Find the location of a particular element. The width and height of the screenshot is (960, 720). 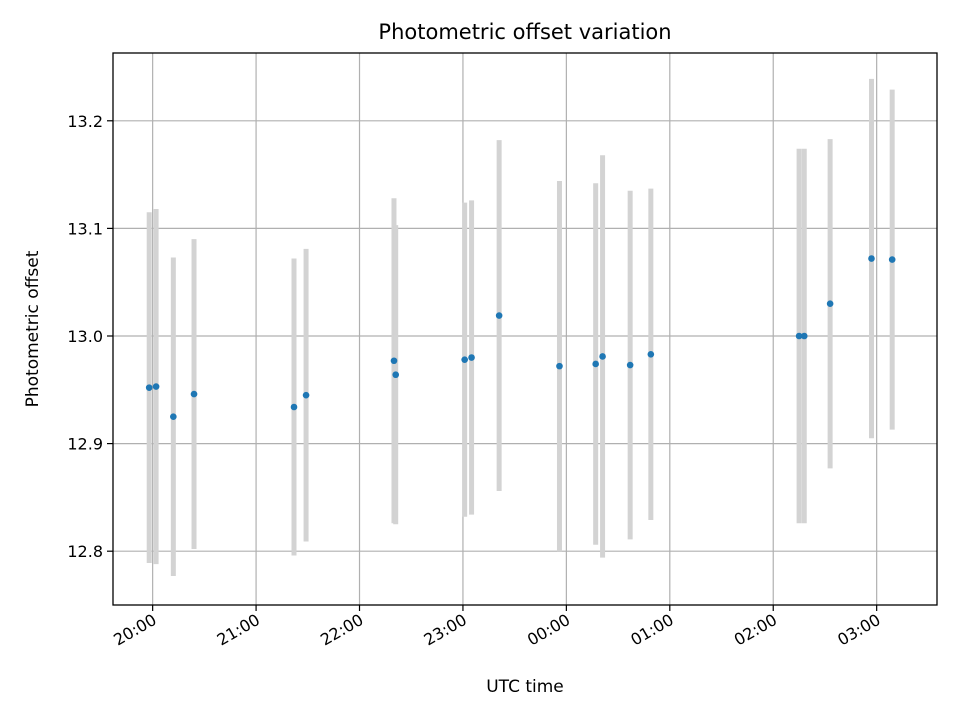

x-axis-label: UTC time is located at coordinates (525, 687).